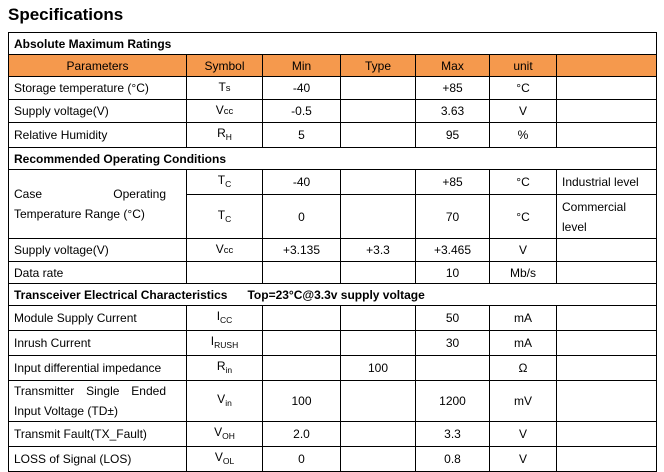 The height and width of the screenshot is (472, 664). Describe the element at coordinates (97, 135) in the screenshot. I see `param-cell: Relative Humidity` at that location.